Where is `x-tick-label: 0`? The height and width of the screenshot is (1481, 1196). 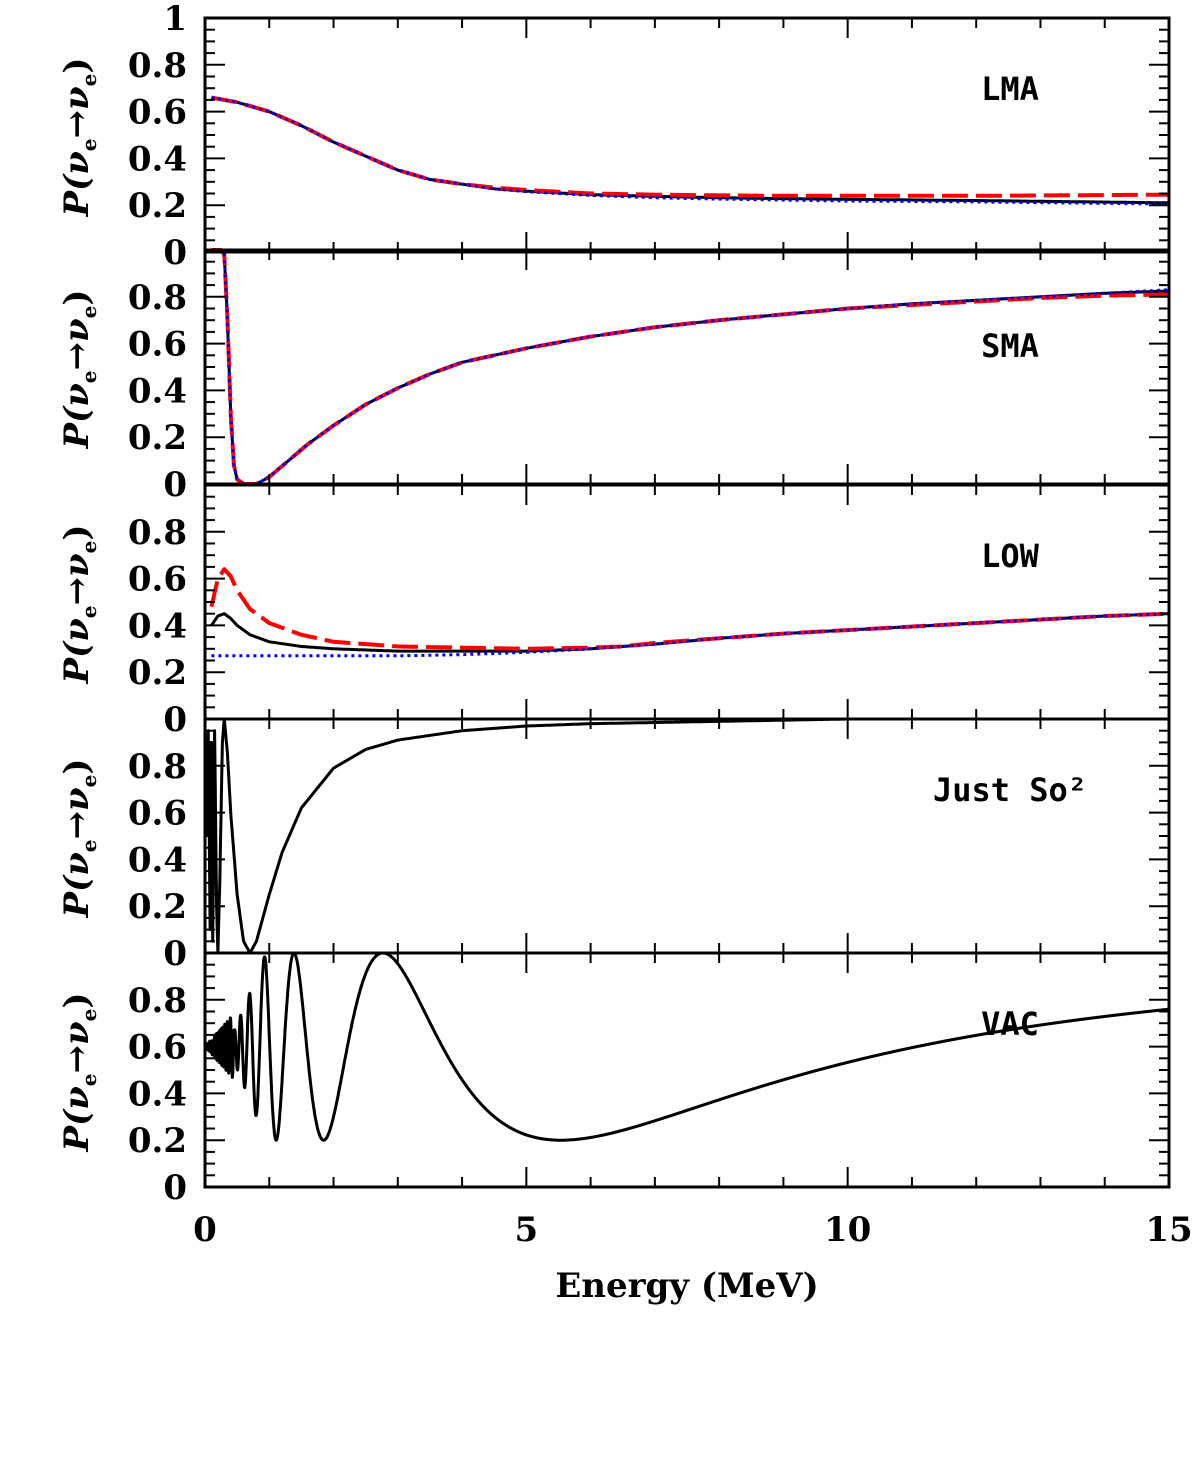
x-tick-label: 0 is located at coordinates (205, 1230).